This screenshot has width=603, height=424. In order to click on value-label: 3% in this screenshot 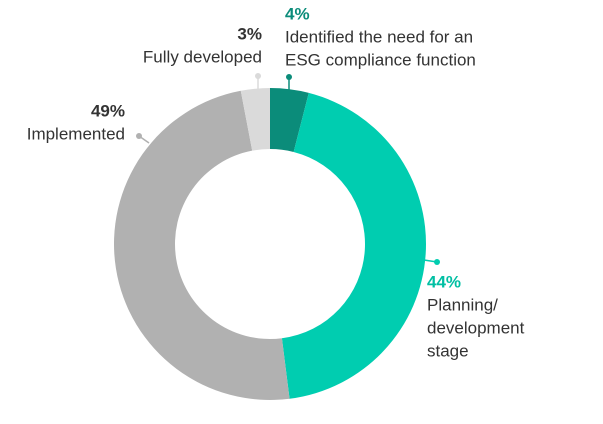, I will do `click(249, 33)`.